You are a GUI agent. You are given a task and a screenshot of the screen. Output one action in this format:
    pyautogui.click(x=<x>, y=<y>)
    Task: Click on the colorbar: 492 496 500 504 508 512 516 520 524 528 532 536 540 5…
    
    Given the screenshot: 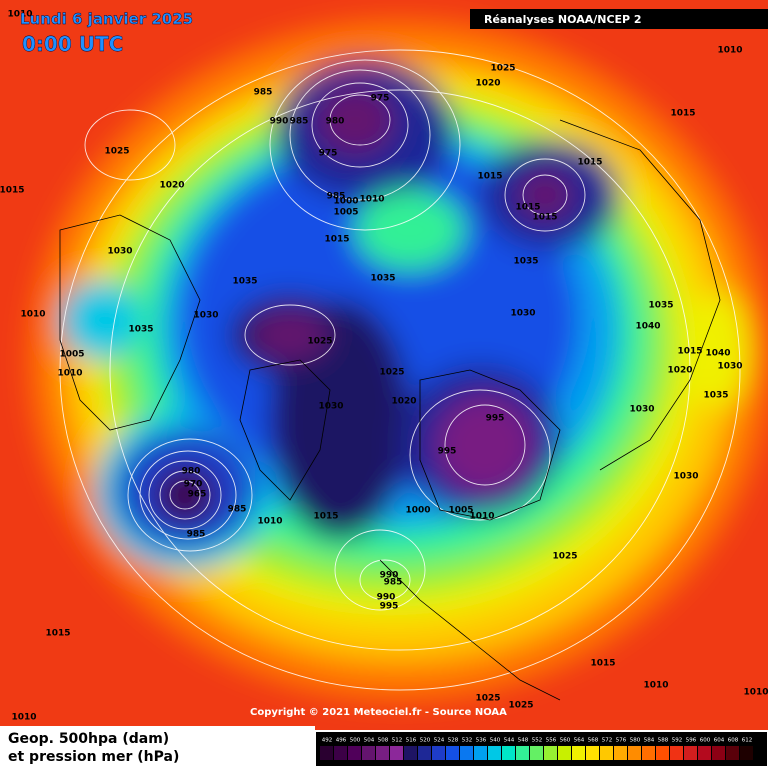 What is the action you would take?
    pyautogui.click(x=541, y=749)
    